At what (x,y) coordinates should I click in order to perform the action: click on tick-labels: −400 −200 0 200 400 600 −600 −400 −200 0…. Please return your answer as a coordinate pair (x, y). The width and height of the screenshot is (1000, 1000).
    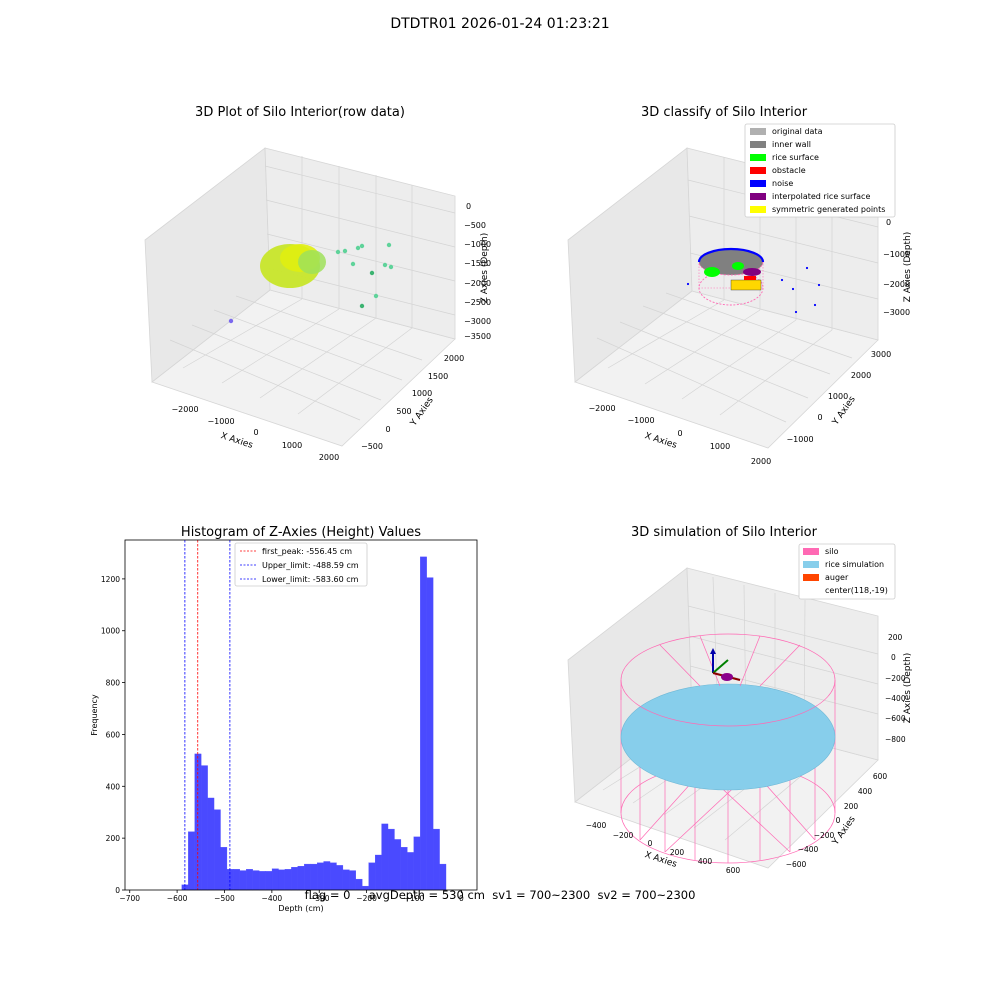
    Looking at the image, I should click on (746, 754).